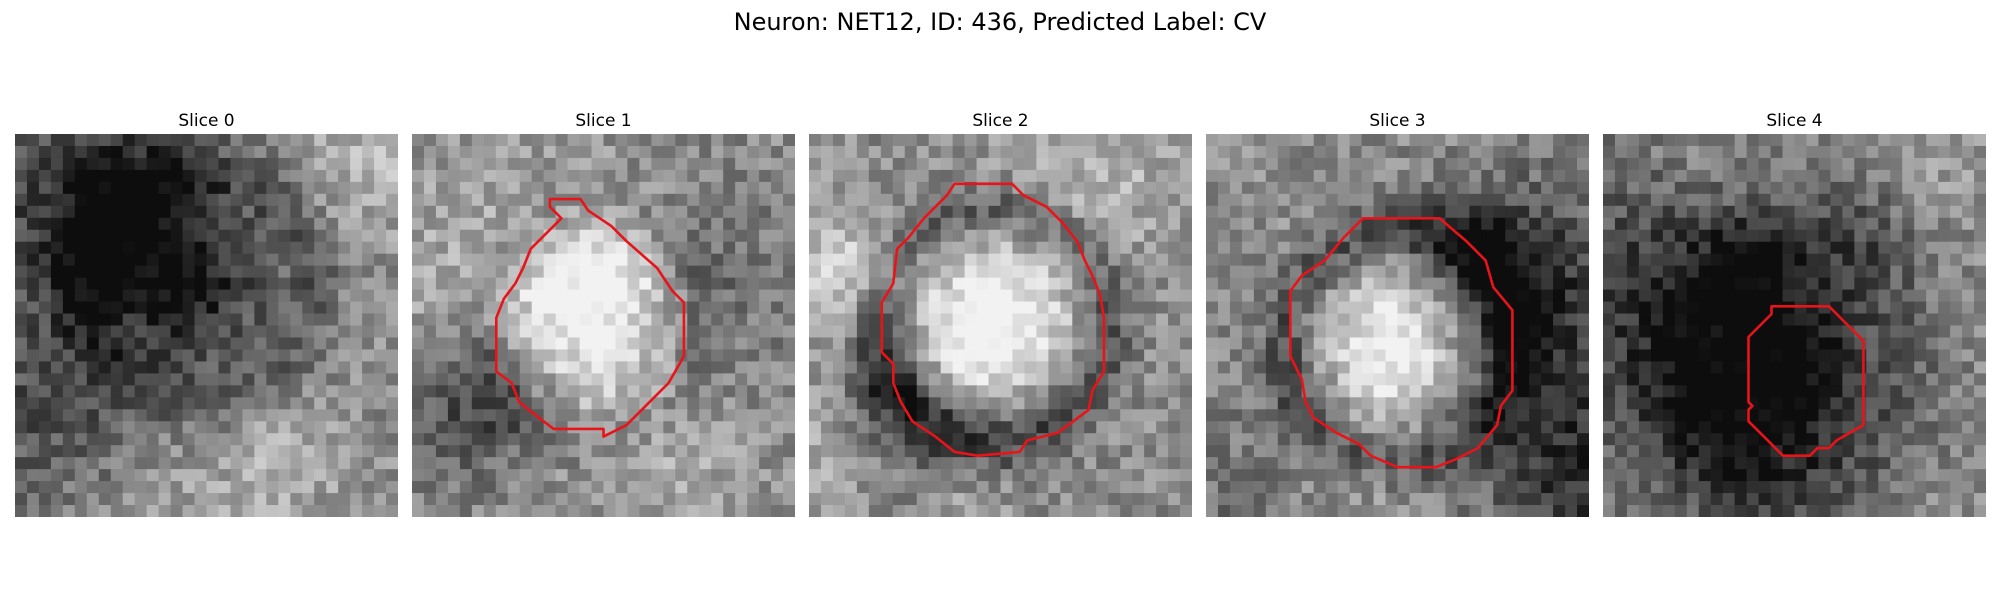 Image resolution: width=2000 pixels, height=600 pixels. I want to click on slice-panel-3: Slice 3, so click(1397, 312).